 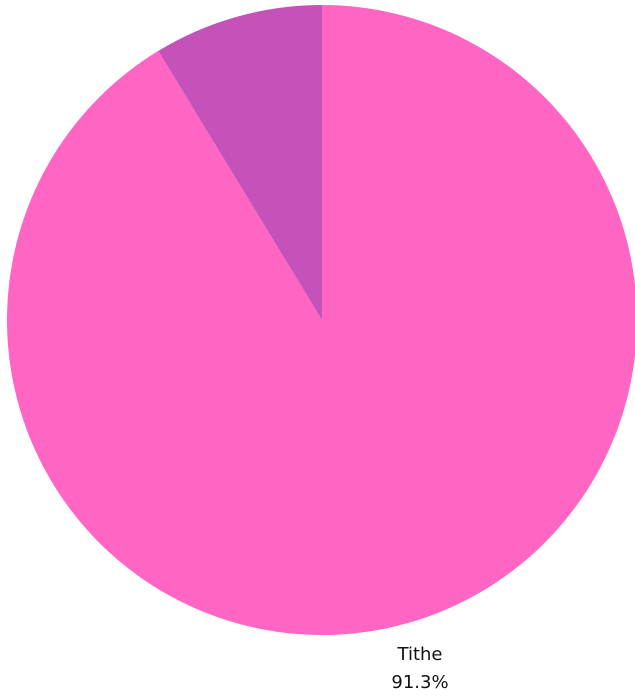 What do you see at coordinates (419, 668) in the screenshot?
I see `pie-labels: Tithe 91.3%` at bounding box center [419, 668].